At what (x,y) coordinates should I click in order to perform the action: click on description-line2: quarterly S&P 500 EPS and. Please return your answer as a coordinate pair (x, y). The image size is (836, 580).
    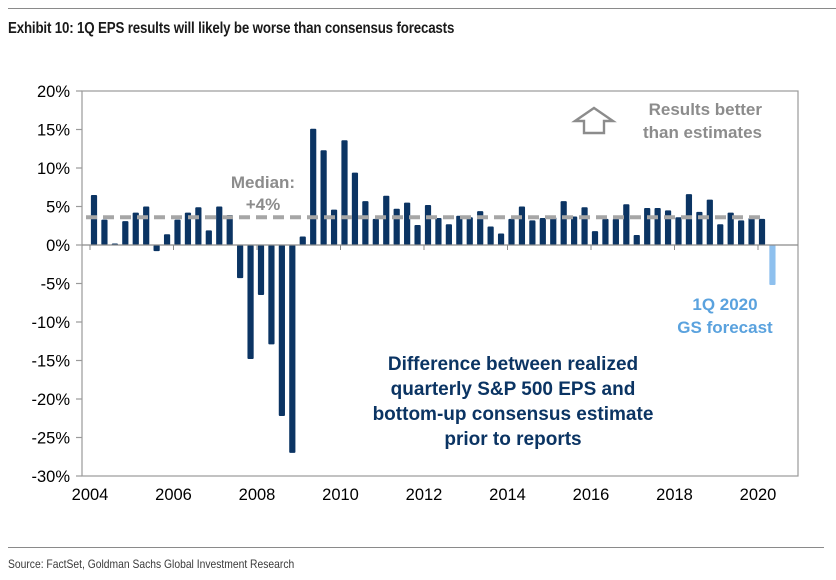
    Looking at the image, I should click on (513, 389).